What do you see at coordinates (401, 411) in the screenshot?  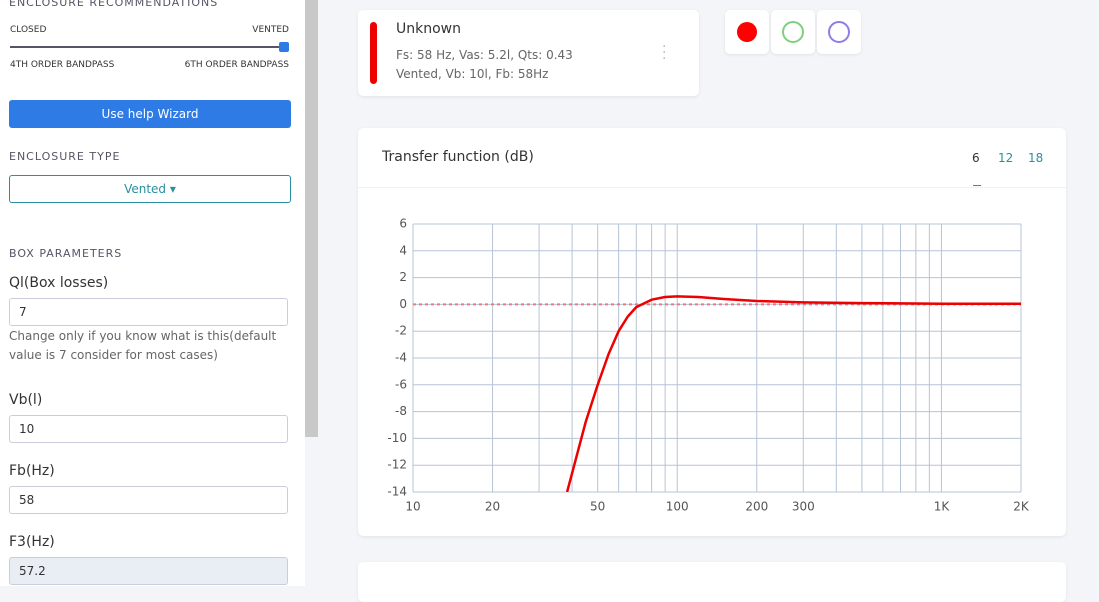 I see `y-tick-label: -8` at bounding box center [401, 411].